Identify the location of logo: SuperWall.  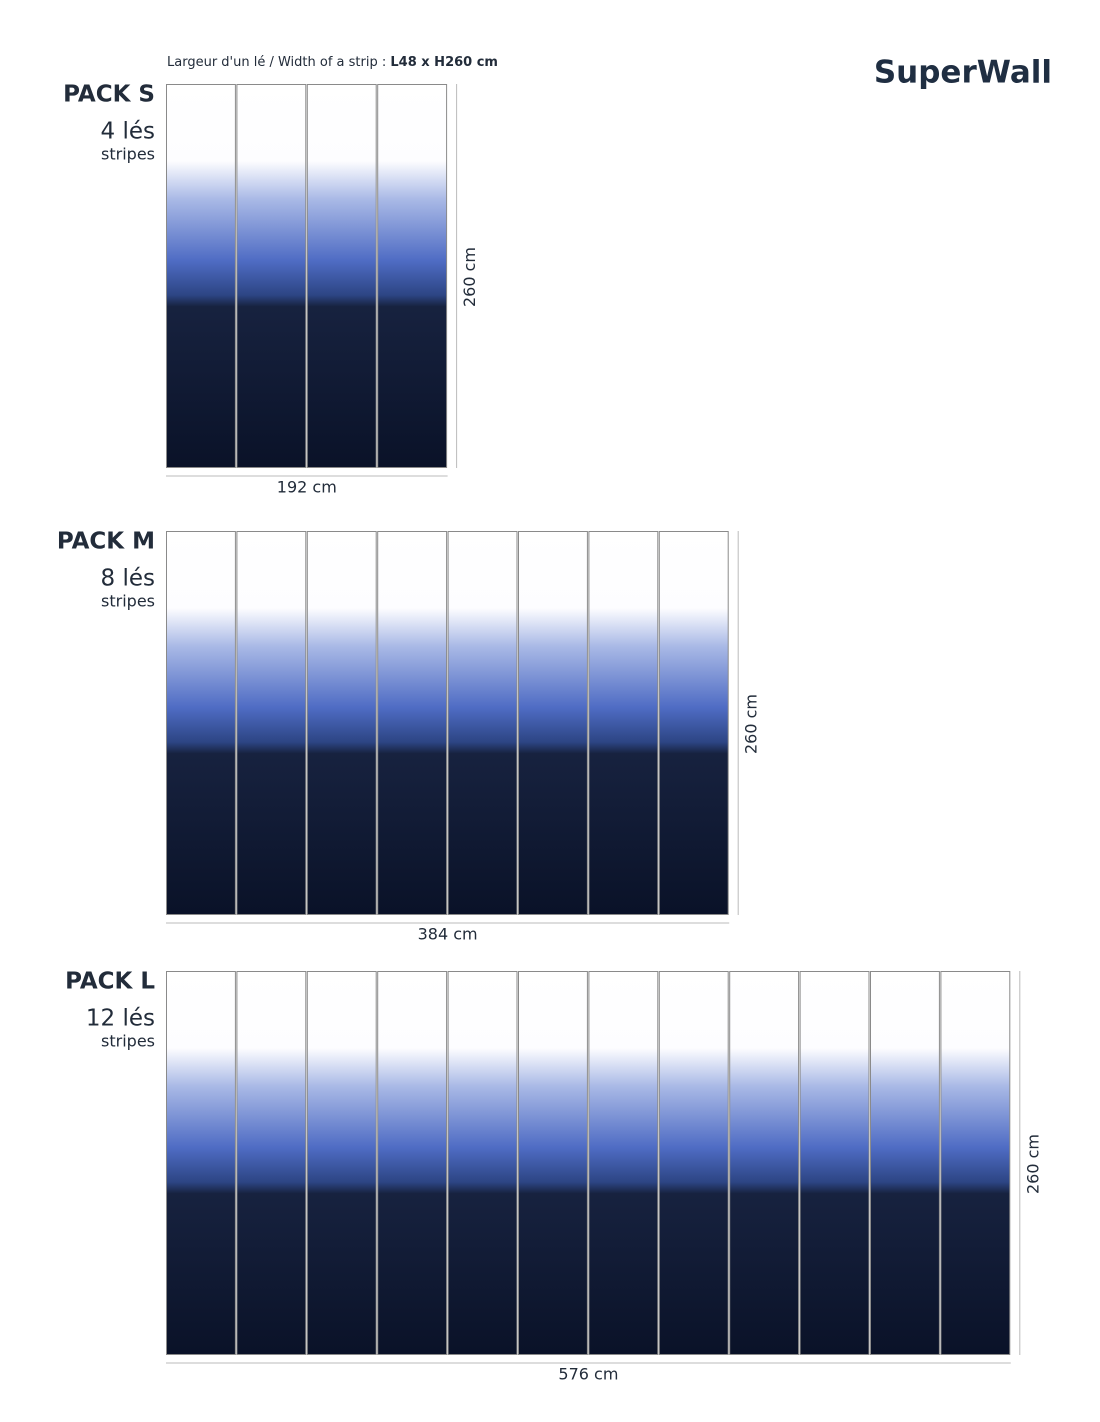
(963, 73).